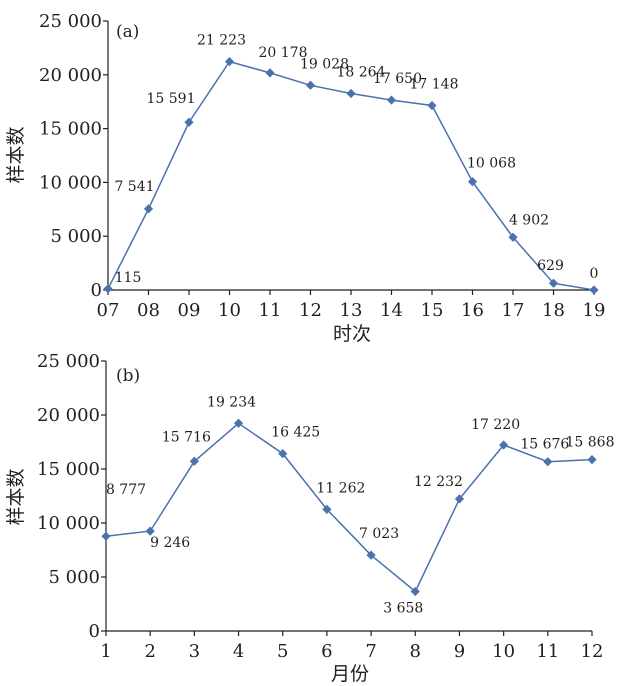  Describe the element at coordinates (324, 64) in the screenshot. I see `panel-1-data-label: 19 028` at that location.